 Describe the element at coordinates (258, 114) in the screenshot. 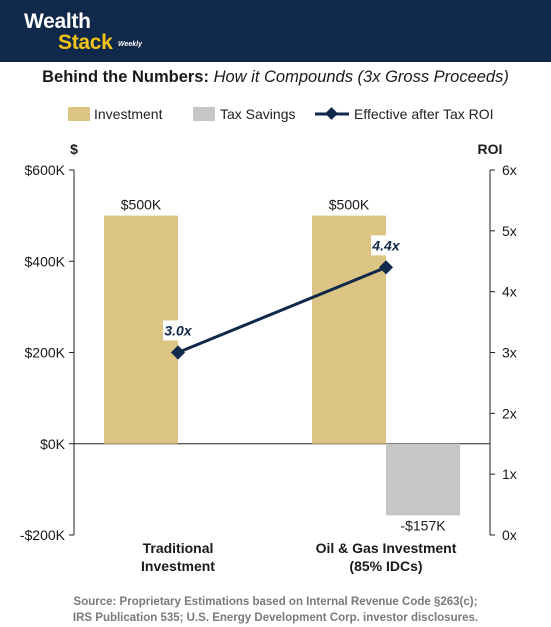

I see `legend-label-tax-savings: Tax Savings` at that location.